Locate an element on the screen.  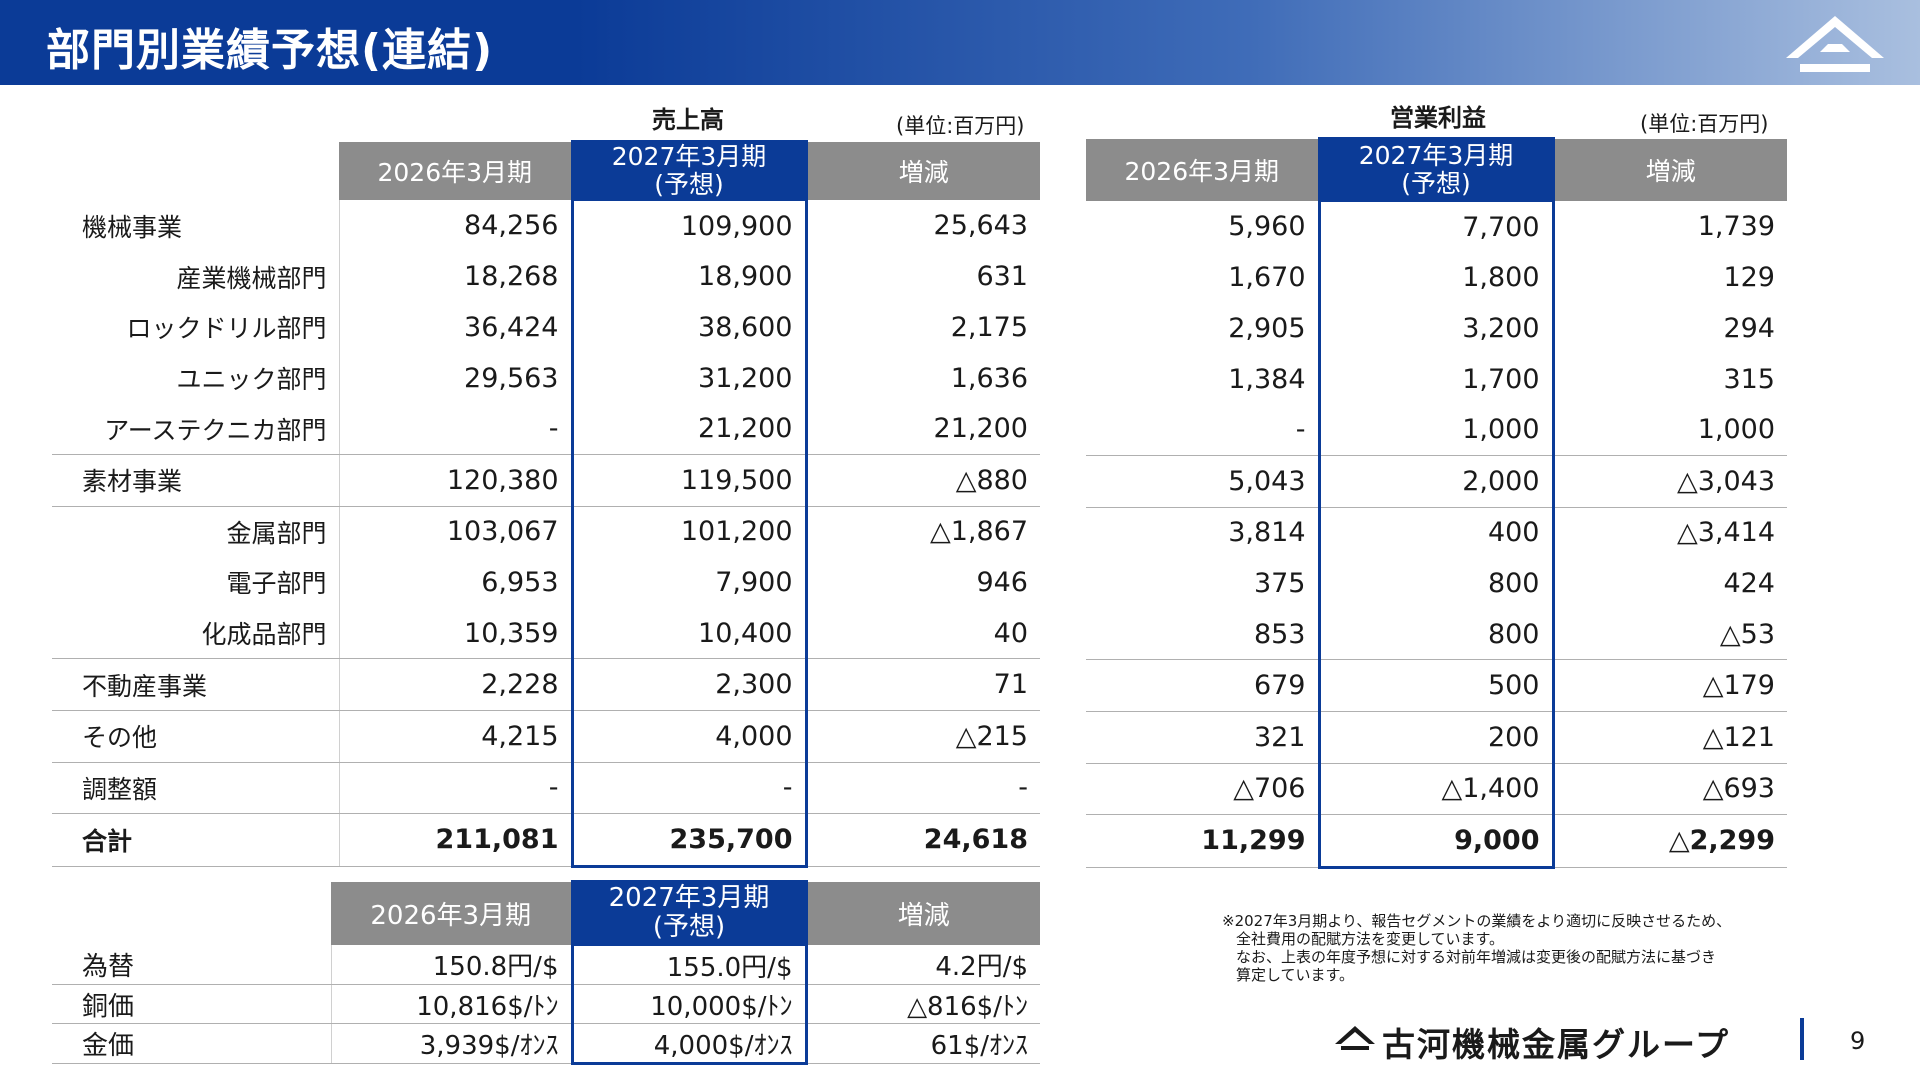
table-row: 5,043 2,000 △3,043 is located at coordinates (1436, 481).